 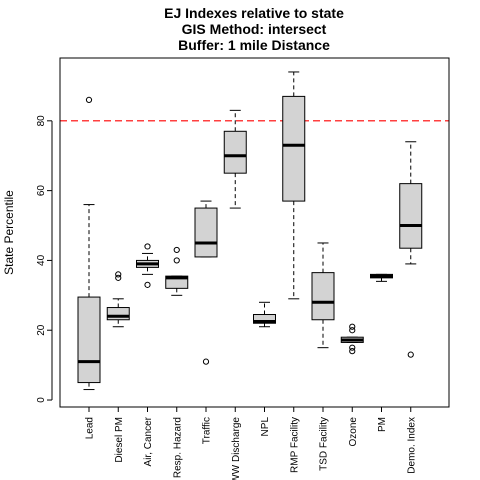 I want to click on chart-title-line-2: GIS Method: intersect, so click(x=254, y=29).